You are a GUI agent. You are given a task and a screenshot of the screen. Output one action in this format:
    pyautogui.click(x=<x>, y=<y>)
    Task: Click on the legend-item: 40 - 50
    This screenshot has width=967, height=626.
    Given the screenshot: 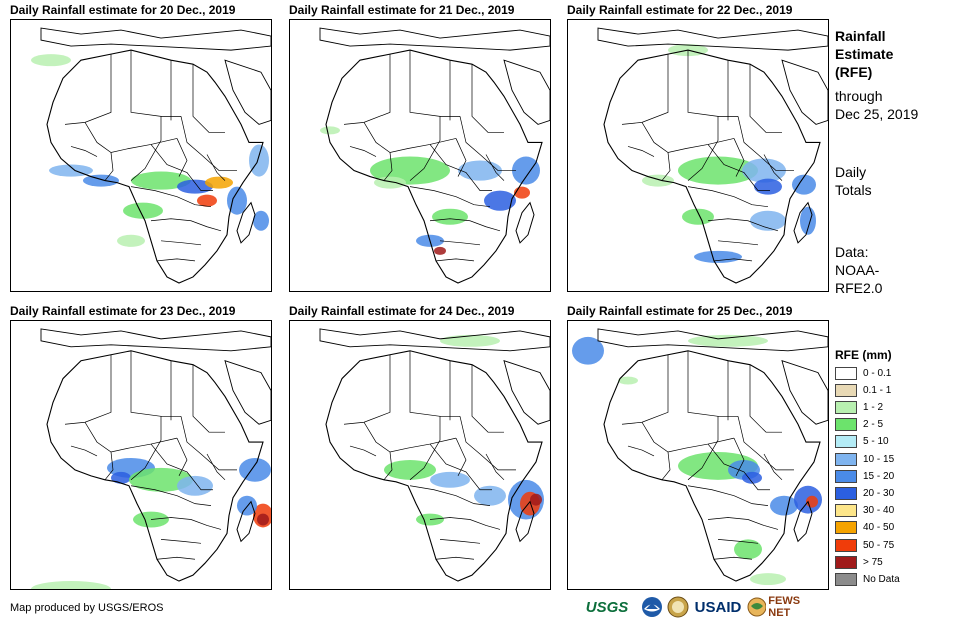 What is the action you would take?
    pyautogui.click(x=864, y=528)
    